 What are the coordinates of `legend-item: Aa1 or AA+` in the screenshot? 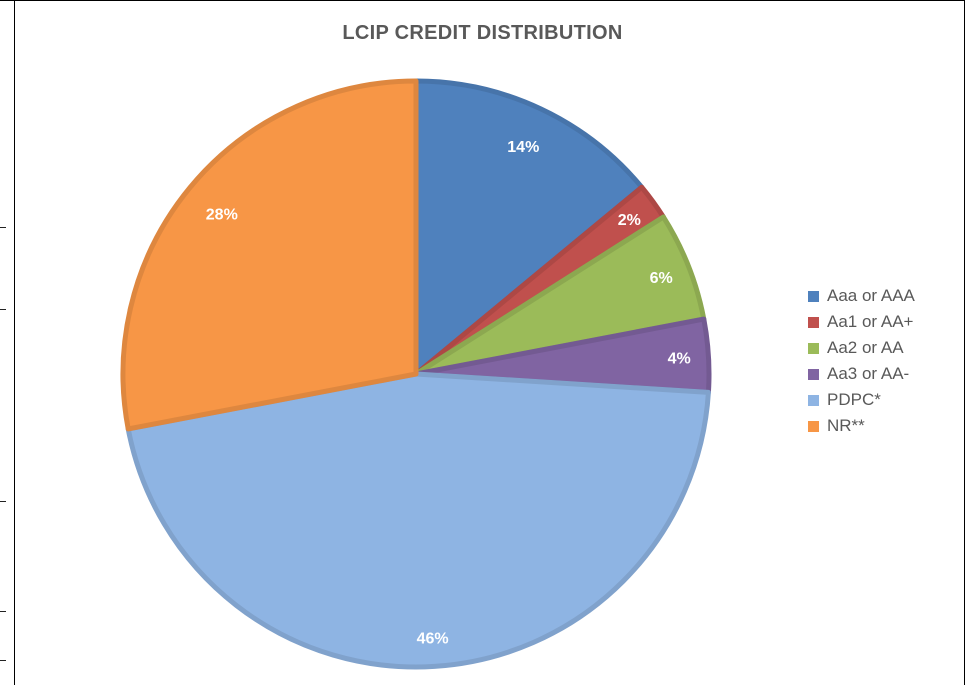 It's located at (861, 322).